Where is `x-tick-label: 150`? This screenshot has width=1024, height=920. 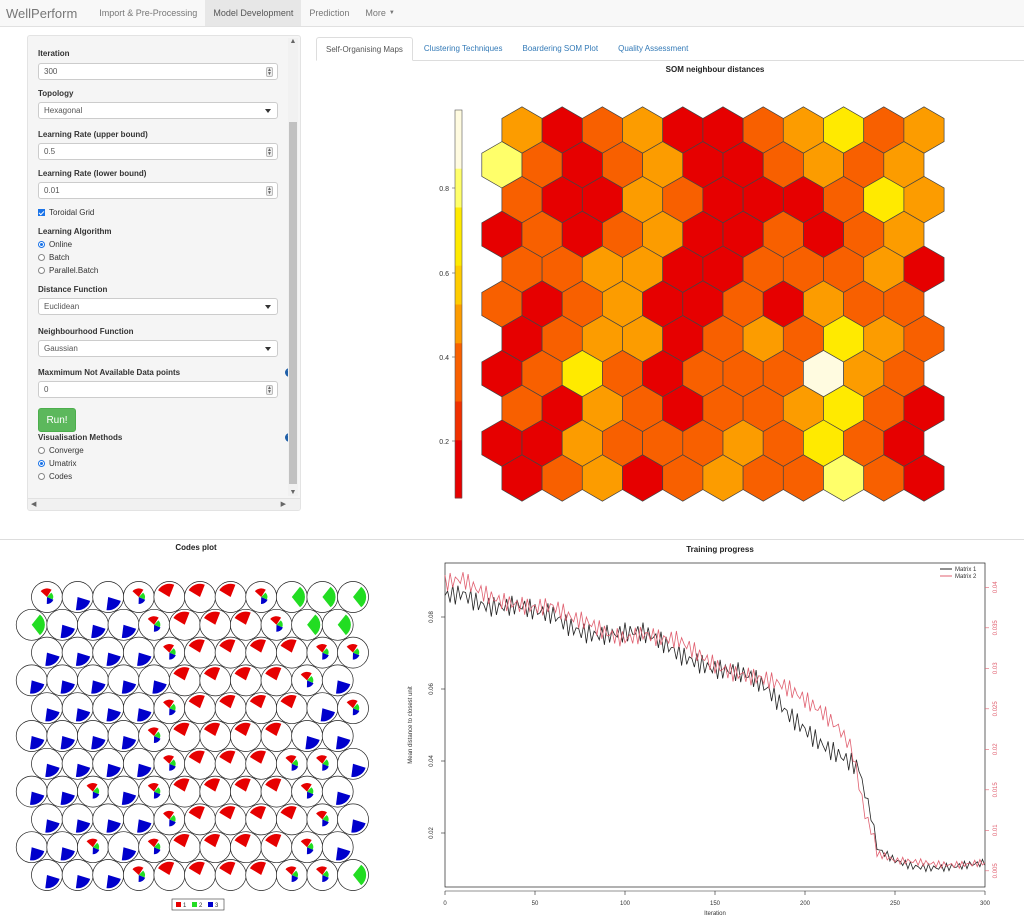
x-tick-label: 150 is located at coordinates (715, 904).